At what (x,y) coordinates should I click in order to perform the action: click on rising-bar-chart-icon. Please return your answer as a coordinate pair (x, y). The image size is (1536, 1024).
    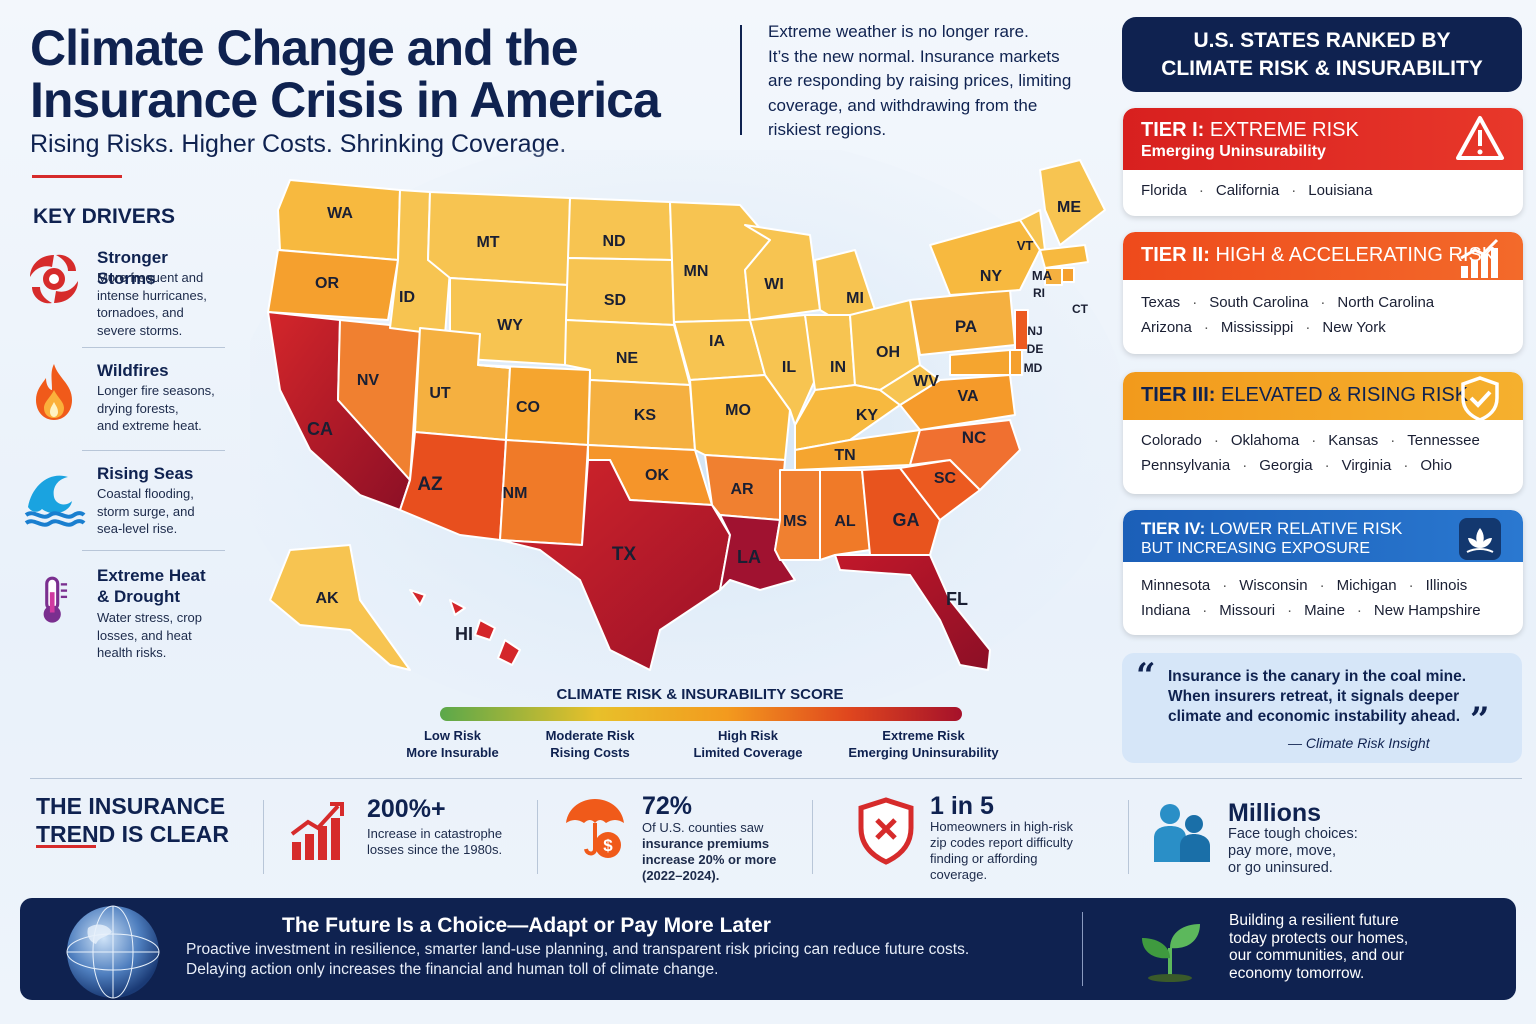
    Looking at the image, I should click on (1479, 258).